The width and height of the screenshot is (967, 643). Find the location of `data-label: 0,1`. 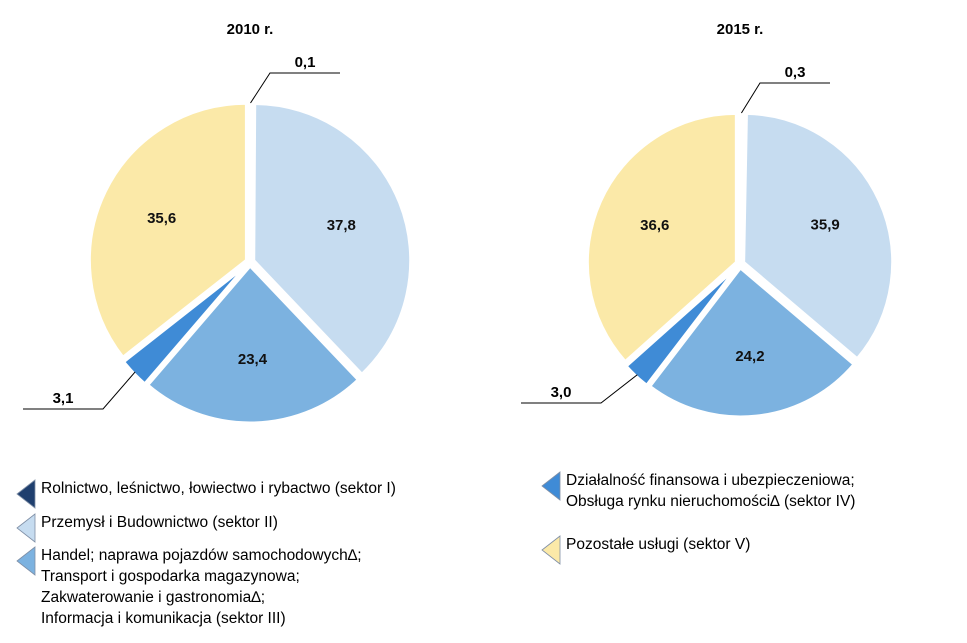

data-label: 0,1 is located at coordinates (305, 62).